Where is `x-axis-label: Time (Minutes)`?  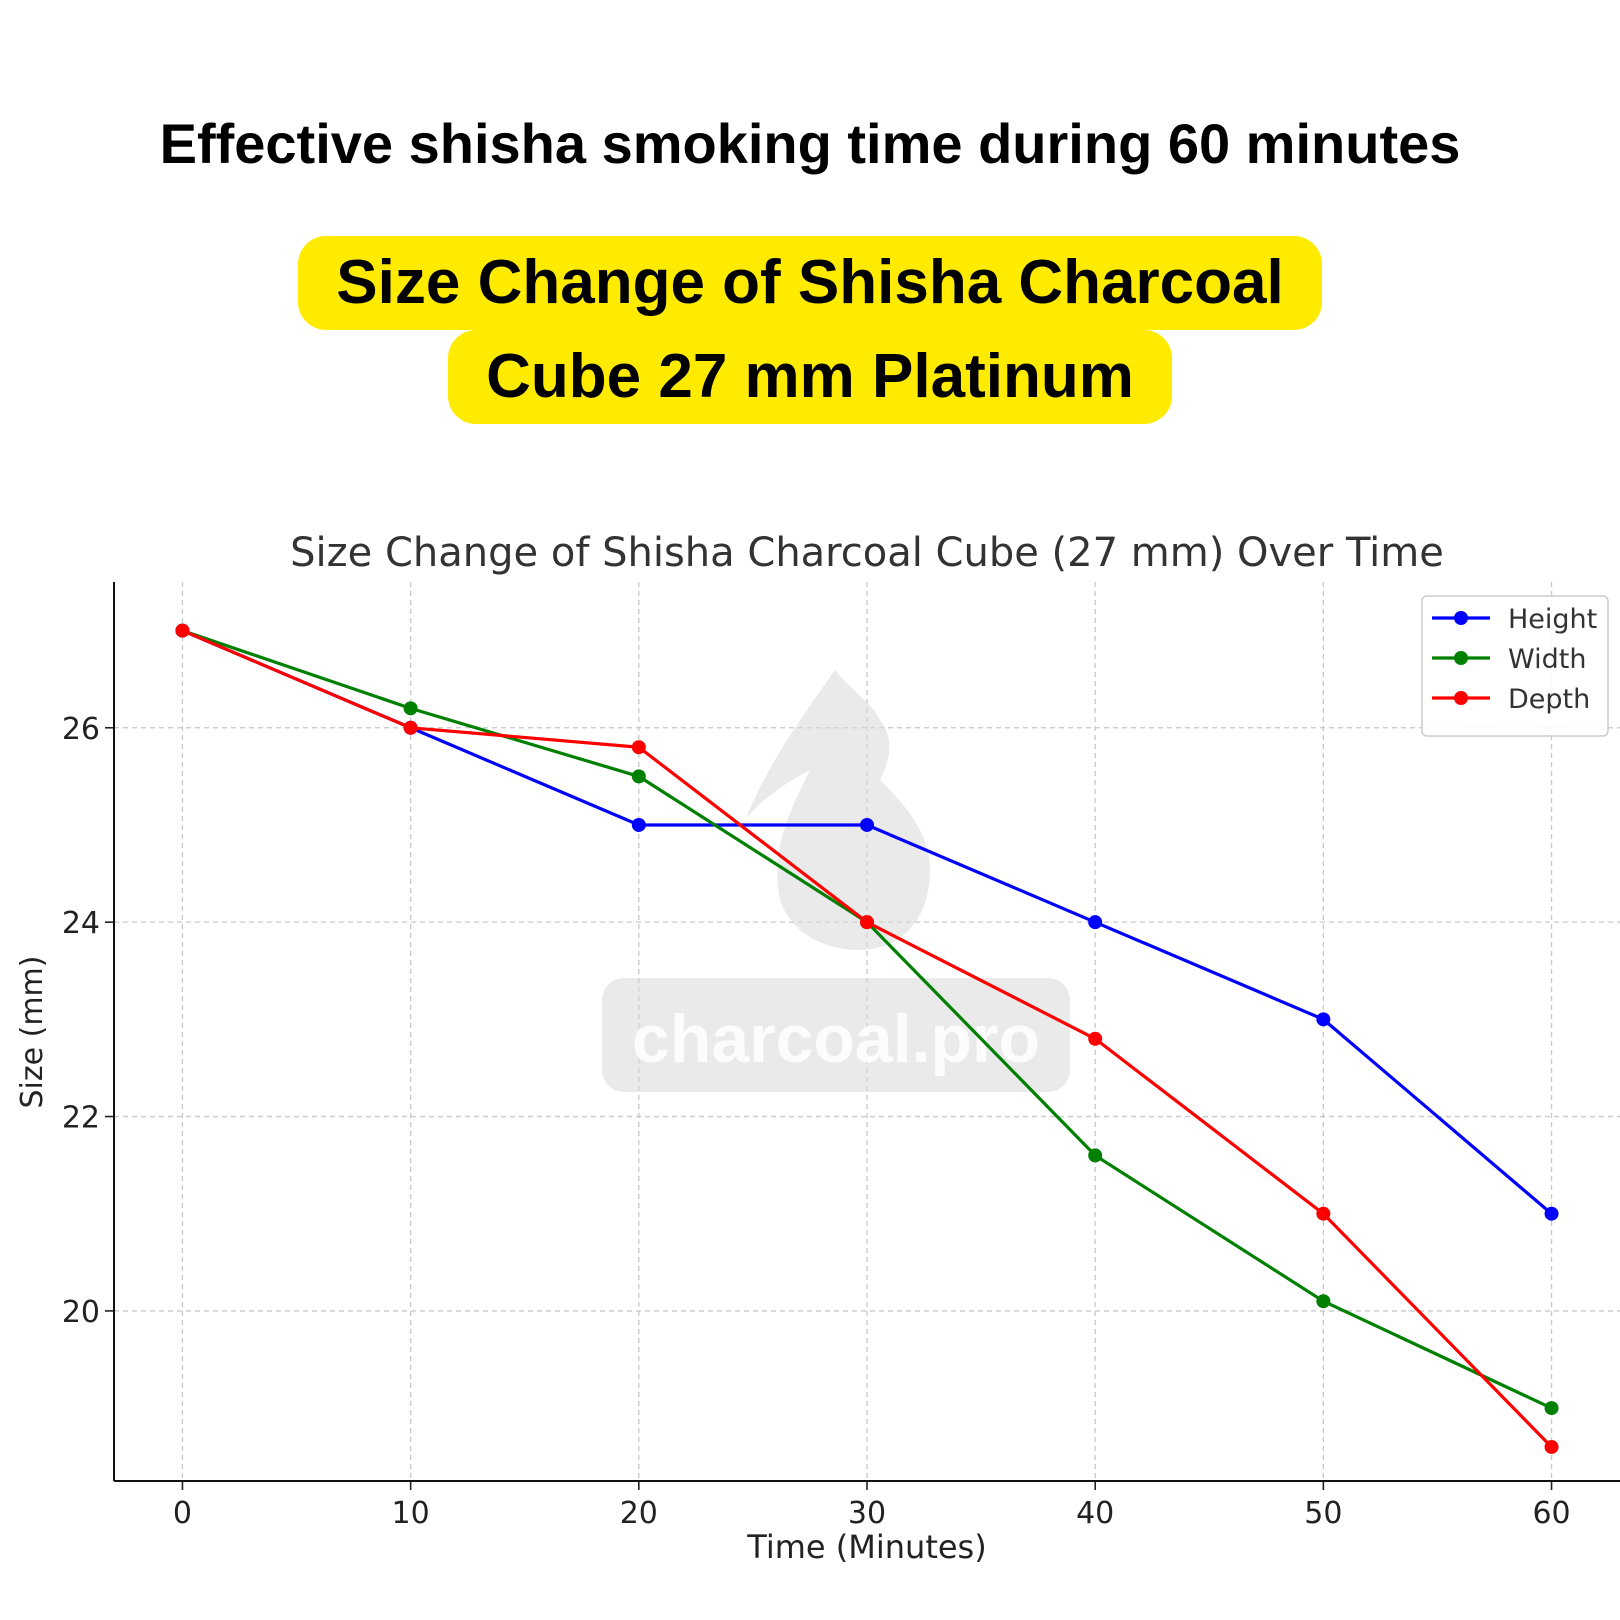
x-axis-label: Time (Minutes) is located at coordinates (866, 1547).